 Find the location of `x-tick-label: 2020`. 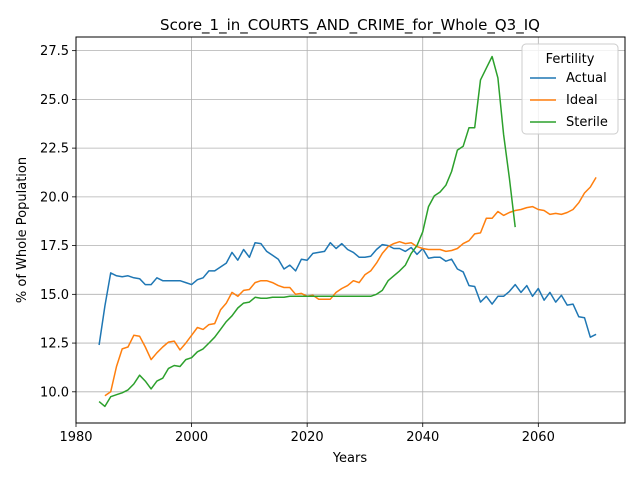

x-tick-label: 2020 is located at coordinates (307, 437).